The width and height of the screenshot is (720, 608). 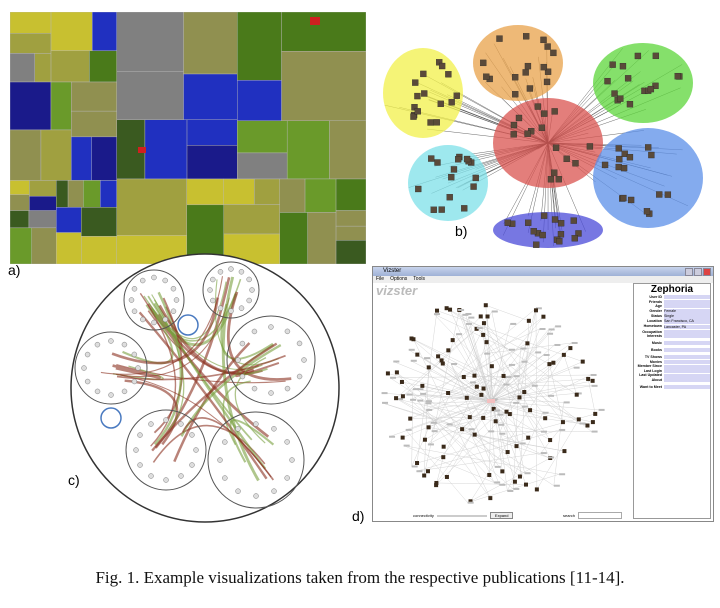 I want to click on profile-field-value: Female, so click(x=687, y=311).